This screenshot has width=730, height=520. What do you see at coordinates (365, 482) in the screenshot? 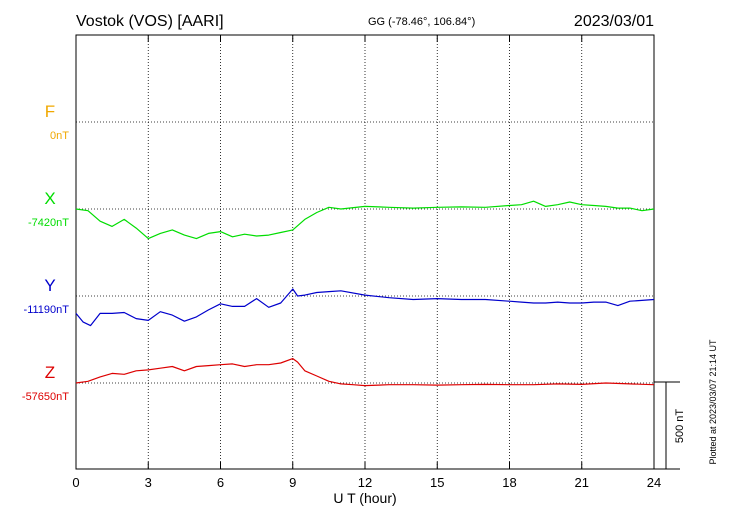
I see `x-tick-label: 12` at bounding box center [365, 482].